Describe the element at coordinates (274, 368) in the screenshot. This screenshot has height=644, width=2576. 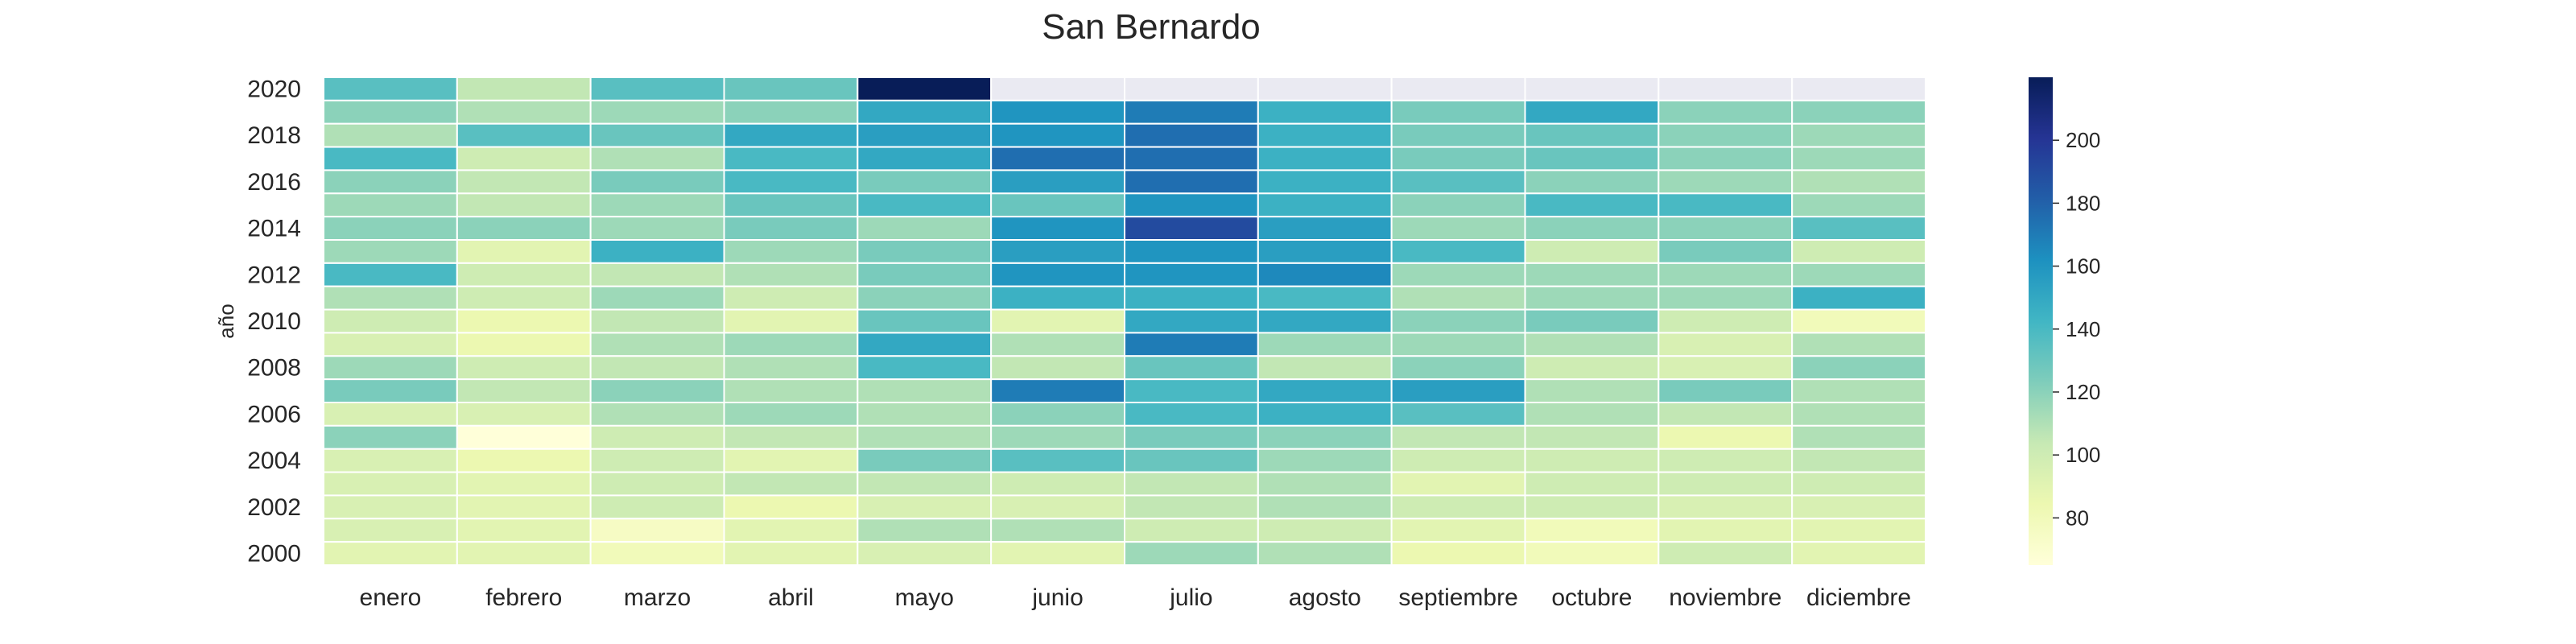
I see `y-tick-label: 2008` at that location.